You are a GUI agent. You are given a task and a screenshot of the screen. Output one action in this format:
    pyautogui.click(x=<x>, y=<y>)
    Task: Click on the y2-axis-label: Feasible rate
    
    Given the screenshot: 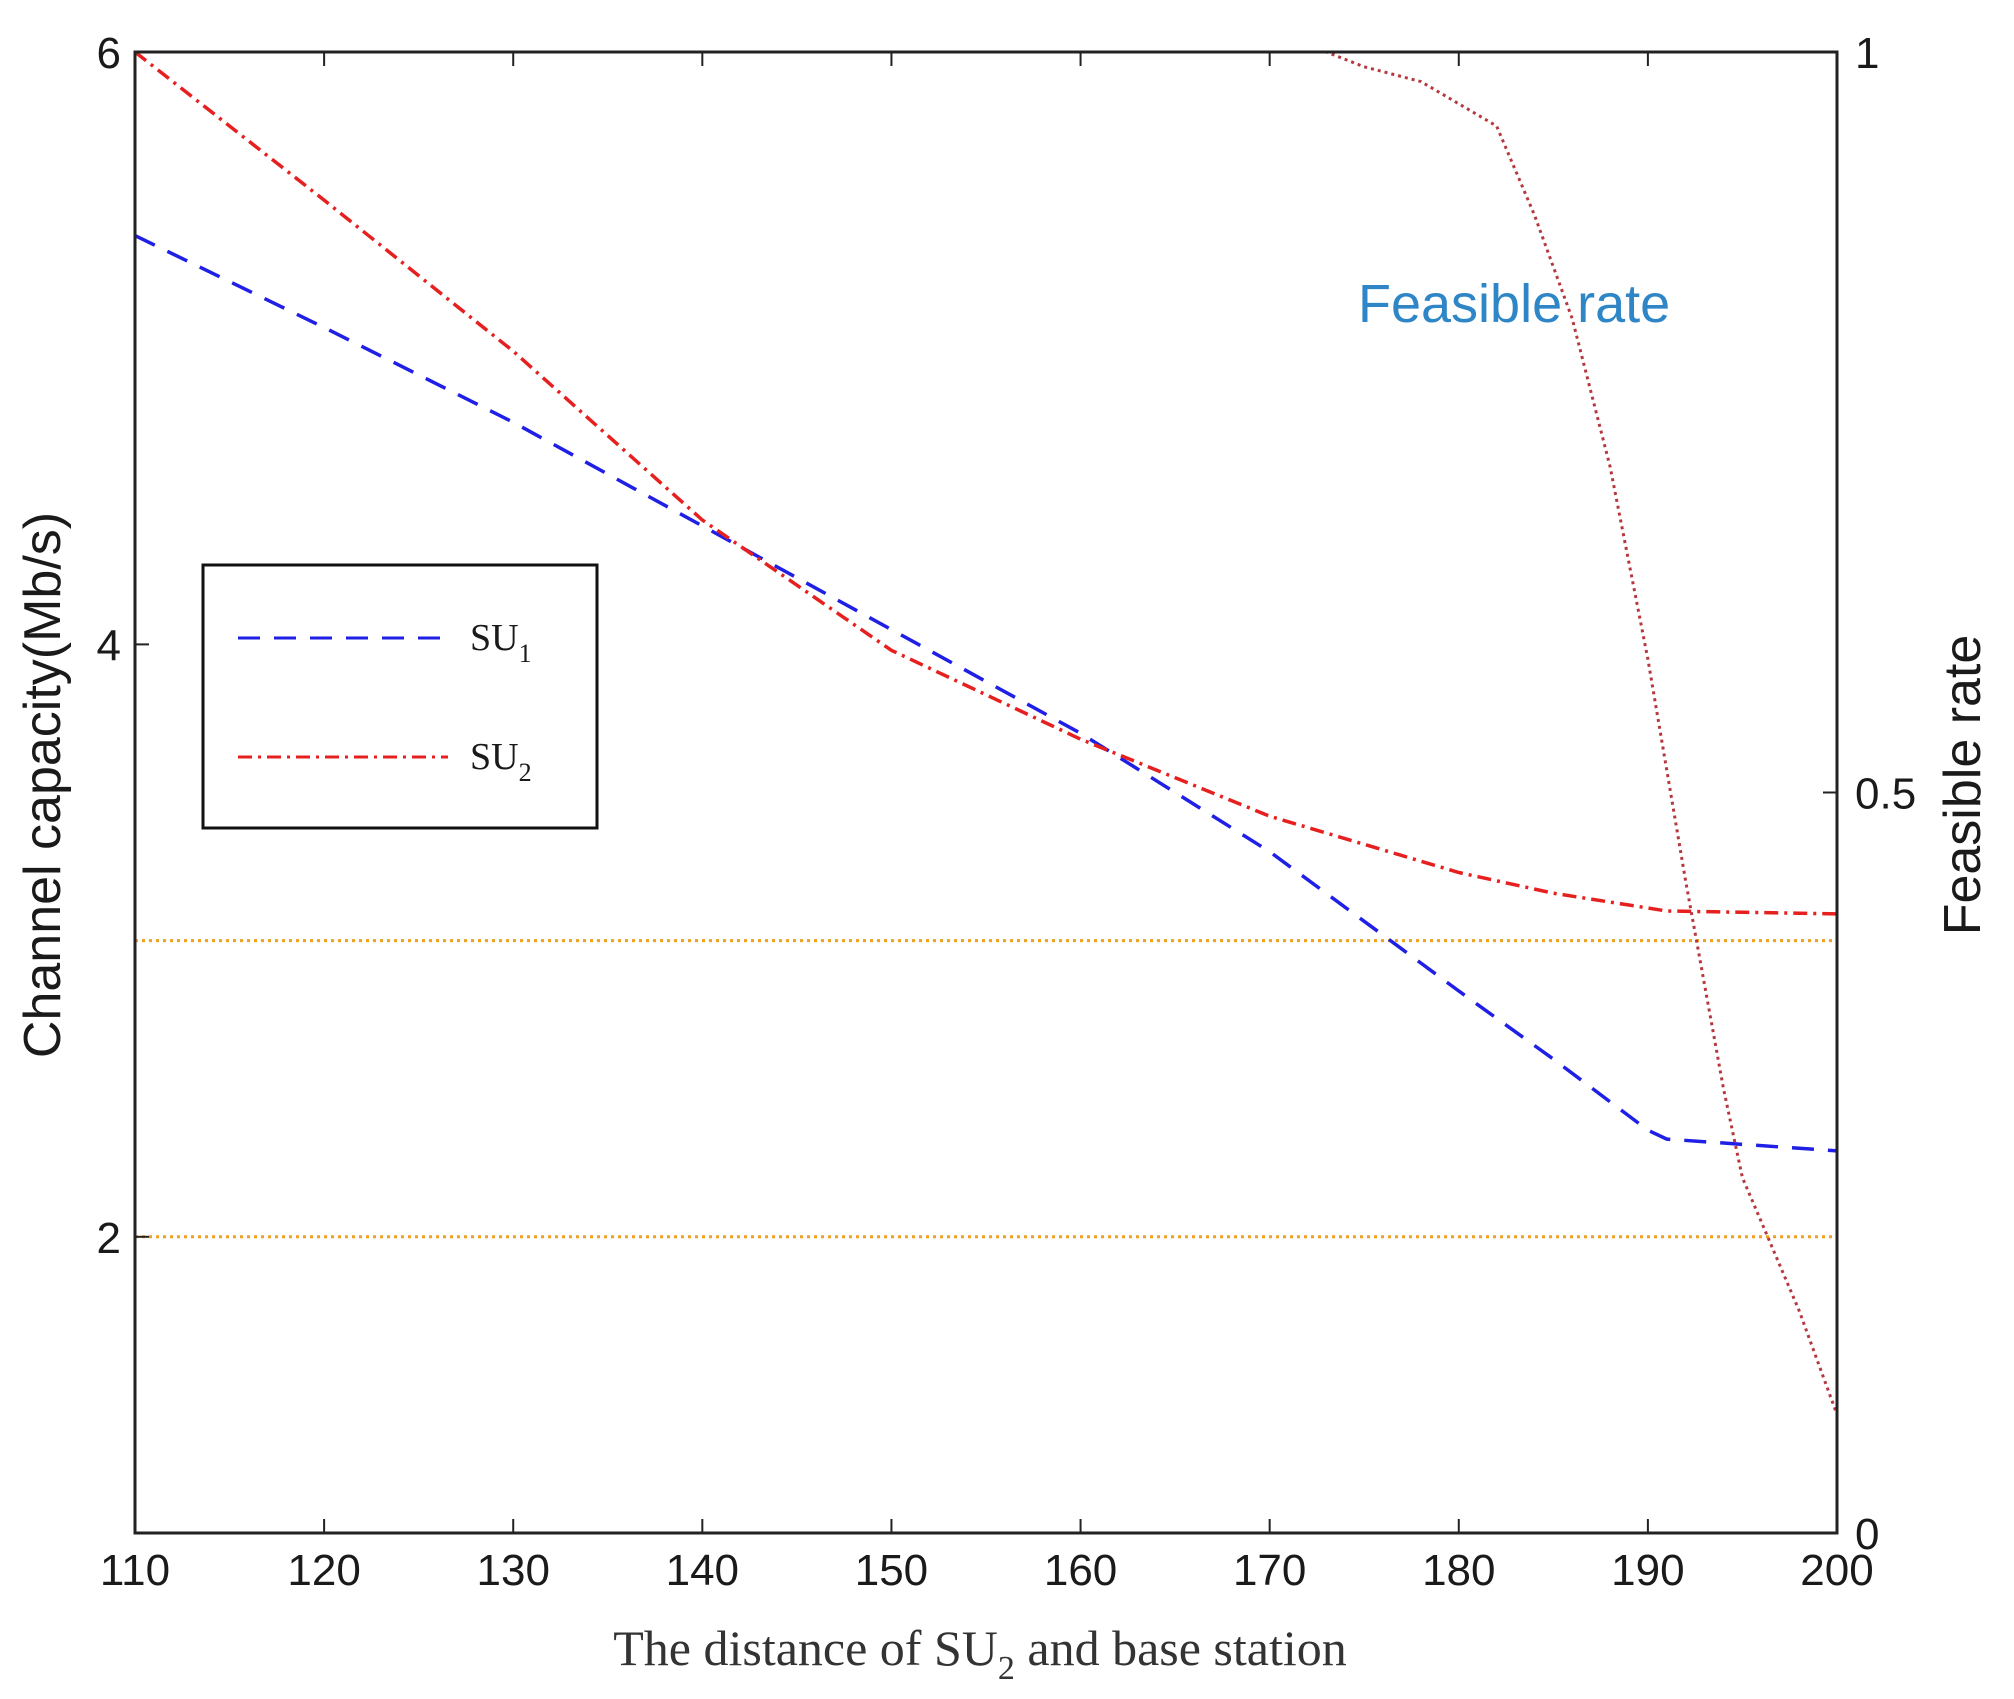 What is the action you would take?
    pyautogui.click(x=1963, y=785)
    